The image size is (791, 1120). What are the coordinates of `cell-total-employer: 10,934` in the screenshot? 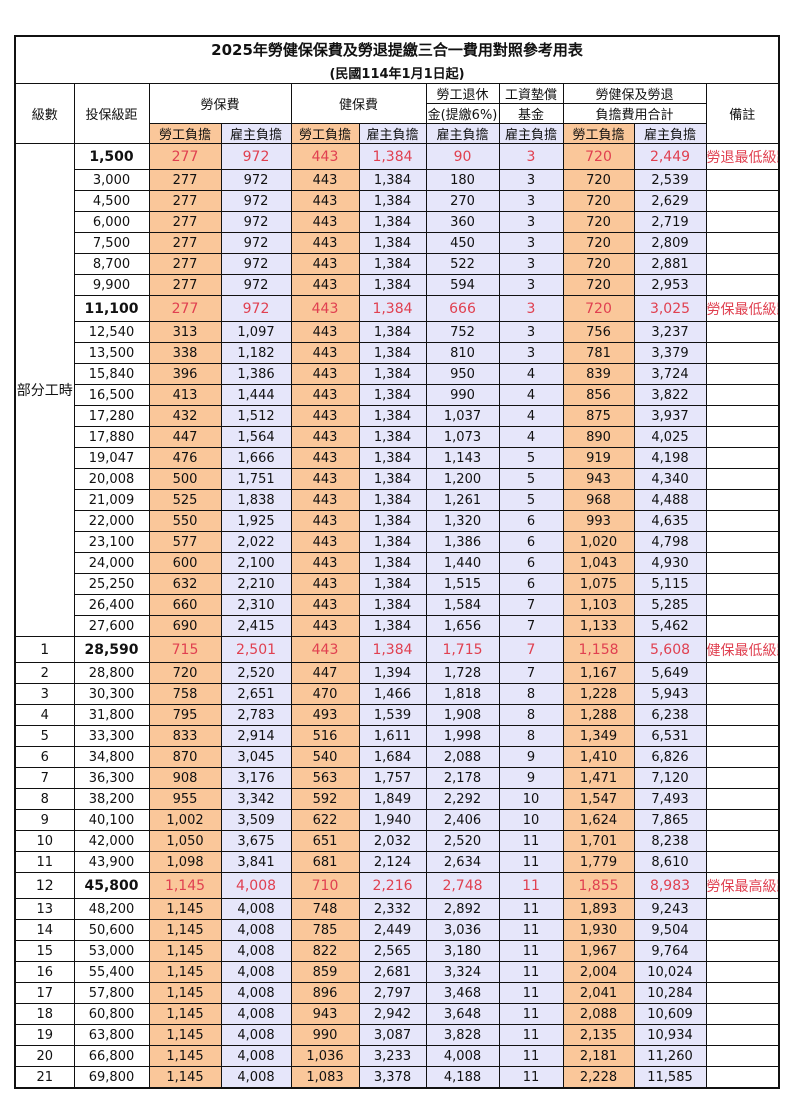 It's located at (670, 1035).